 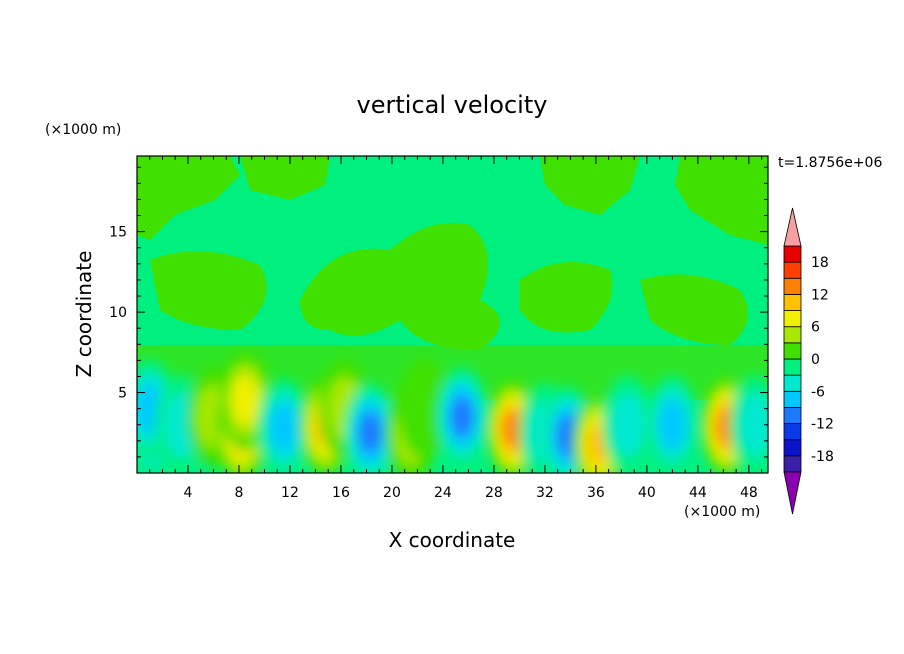 I want to click on colorbar-tick-label: -12, so click(x=822, y=425).